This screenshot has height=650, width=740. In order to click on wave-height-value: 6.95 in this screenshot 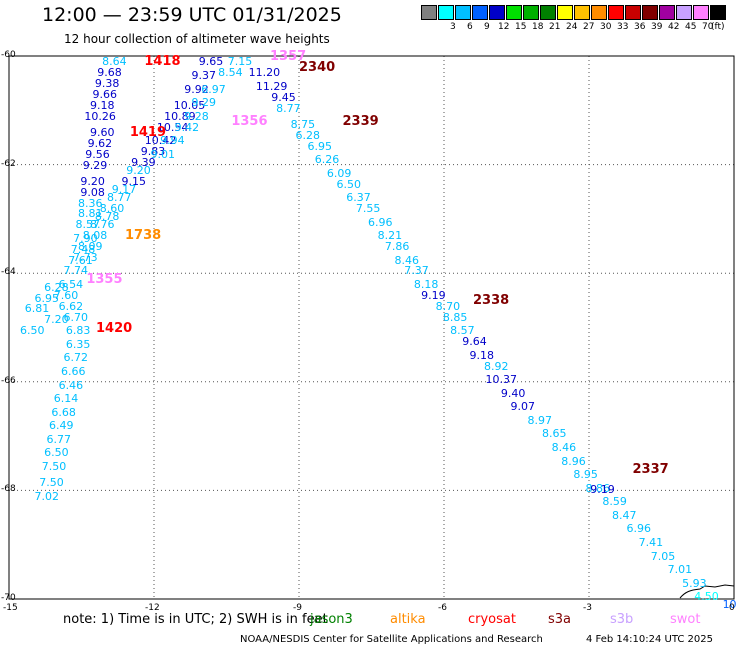, I will do `click(320, 146)`.